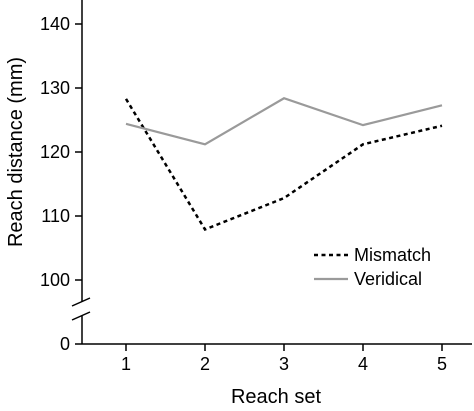  What do you see at coordinates (65, 344) in the screenshot?
I see `y-zero-tick-label: 0` at bounding box center [65, 344].